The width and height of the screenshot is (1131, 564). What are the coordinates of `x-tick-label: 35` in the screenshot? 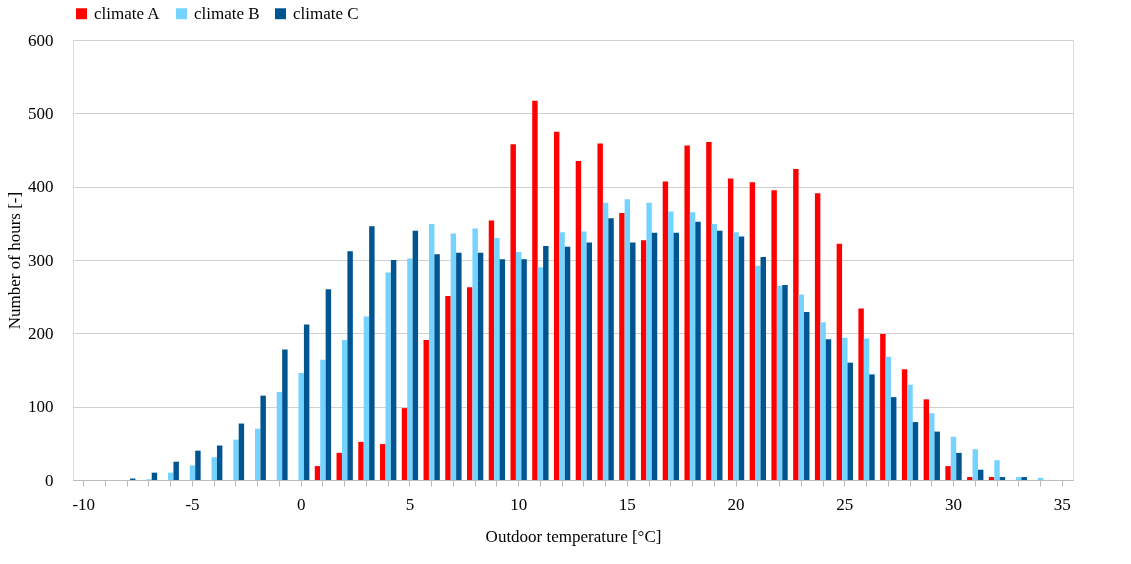 It's located at (1062, 504).